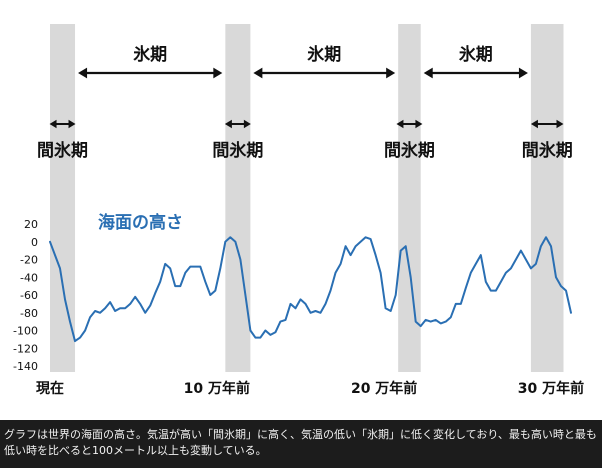 The image size is (602, 468). Describe the element at coordinates (53, 124) in the screenshot. I see `interglacial-arrow-1-head-left` at that location.